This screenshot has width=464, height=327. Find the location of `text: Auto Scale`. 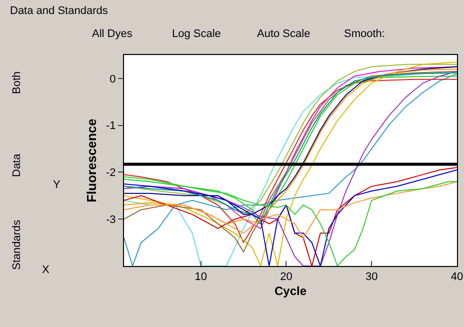

text: Auto Scale is located at coordinates (283, 34).